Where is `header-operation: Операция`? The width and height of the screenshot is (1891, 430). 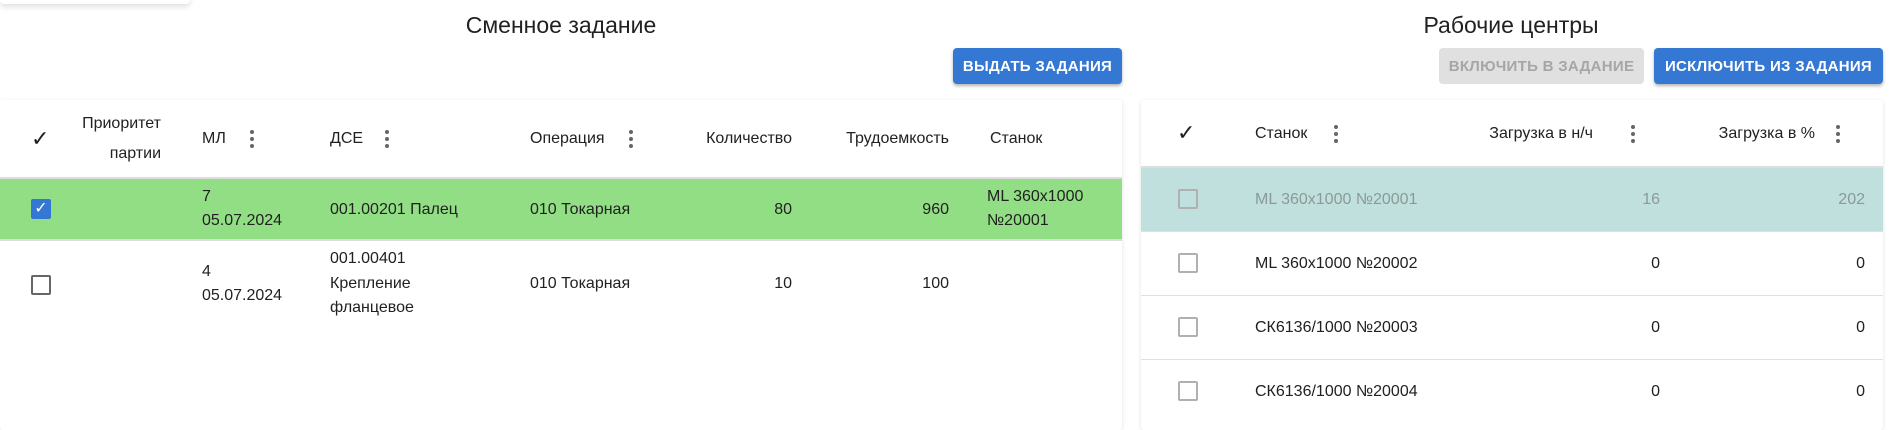
header-operation: Операция is located at coordinates (567, 138).